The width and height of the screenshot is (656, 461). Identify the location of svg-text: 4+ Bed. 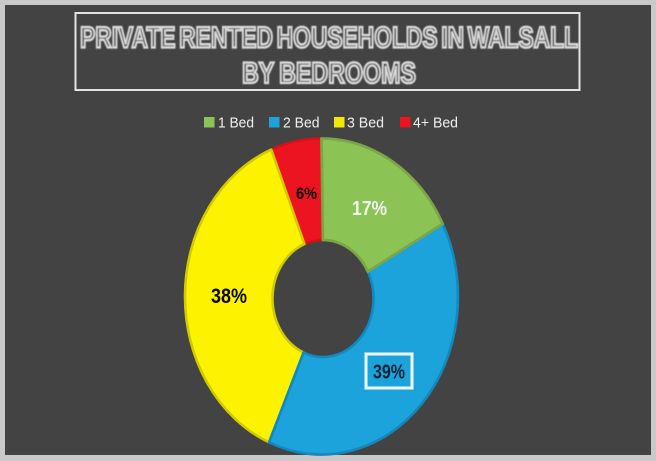
(435, 123).